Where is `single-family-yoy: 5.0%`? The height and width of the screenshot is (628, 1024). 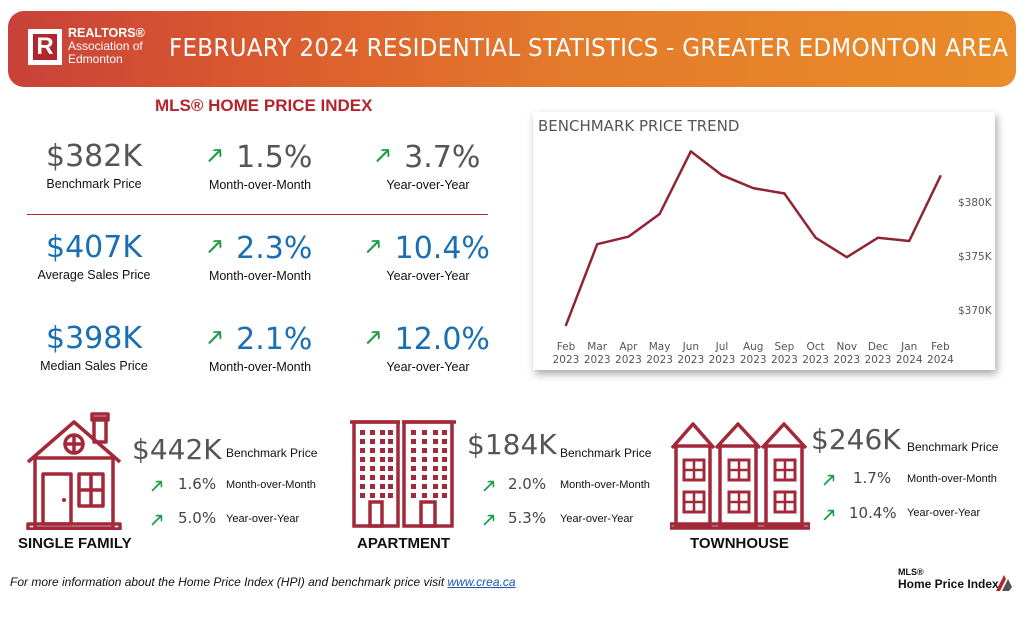
single-family-yoy: 5.0% is located at coordinates (197, 518).